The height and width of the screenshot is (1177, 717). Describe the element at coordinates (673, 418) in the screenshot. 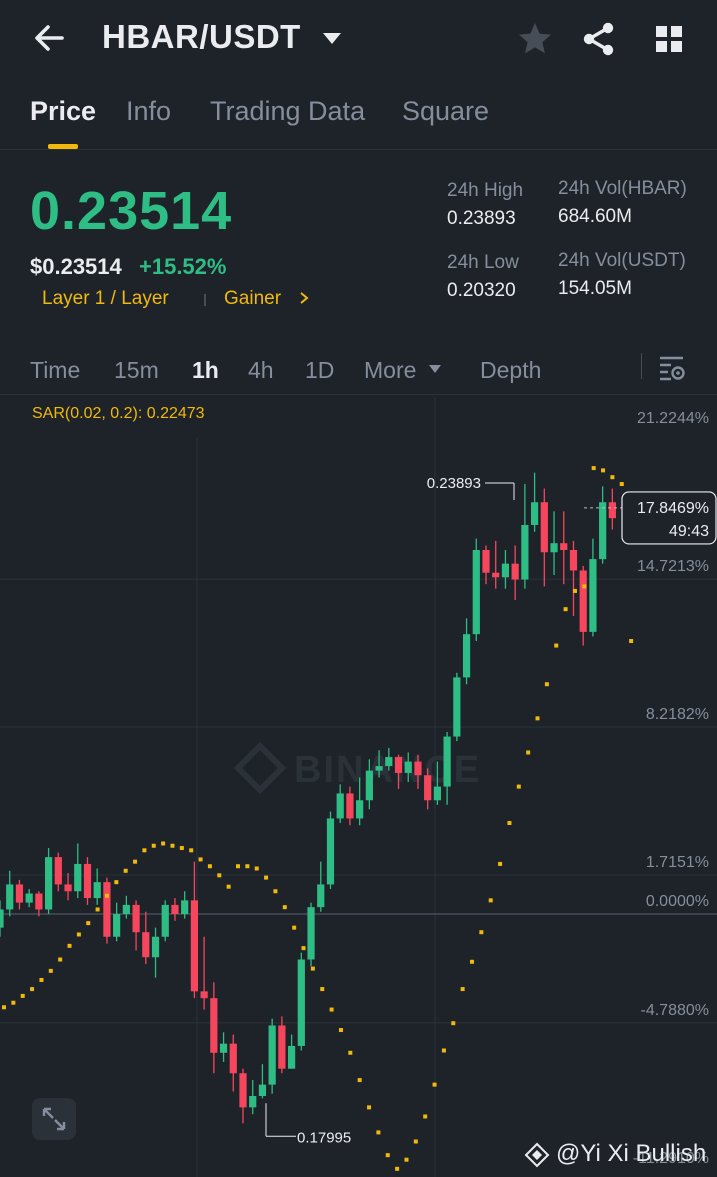

I see `y-axis-tick-label: 21.2244%` at that location.